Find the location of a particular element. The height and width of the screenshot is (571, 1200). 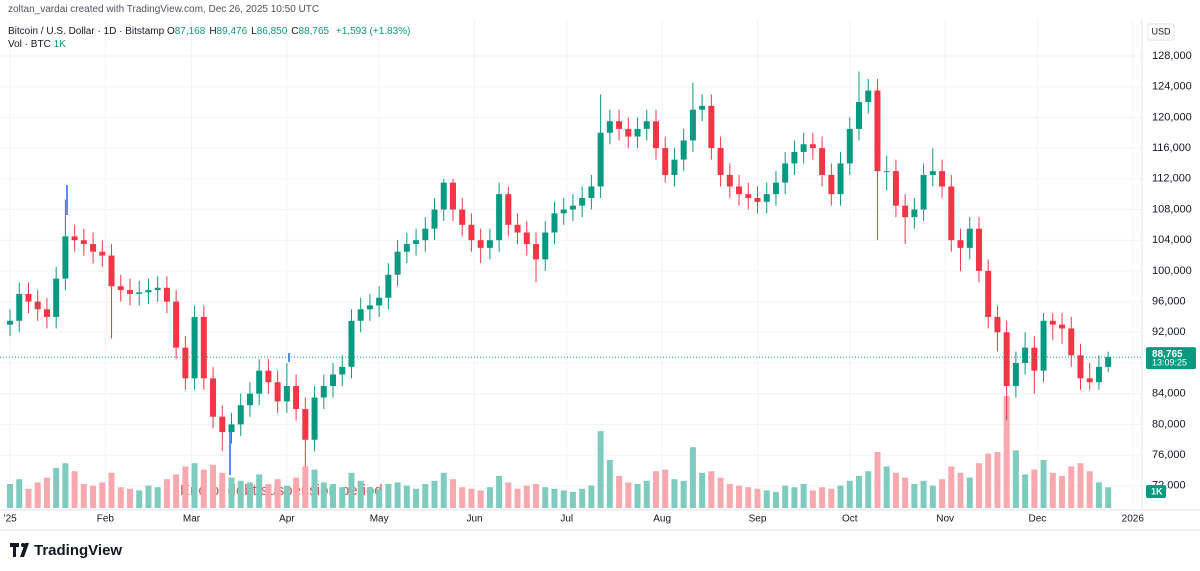

y-tick-label: 104,000 is located at coordinates (1172, 240).